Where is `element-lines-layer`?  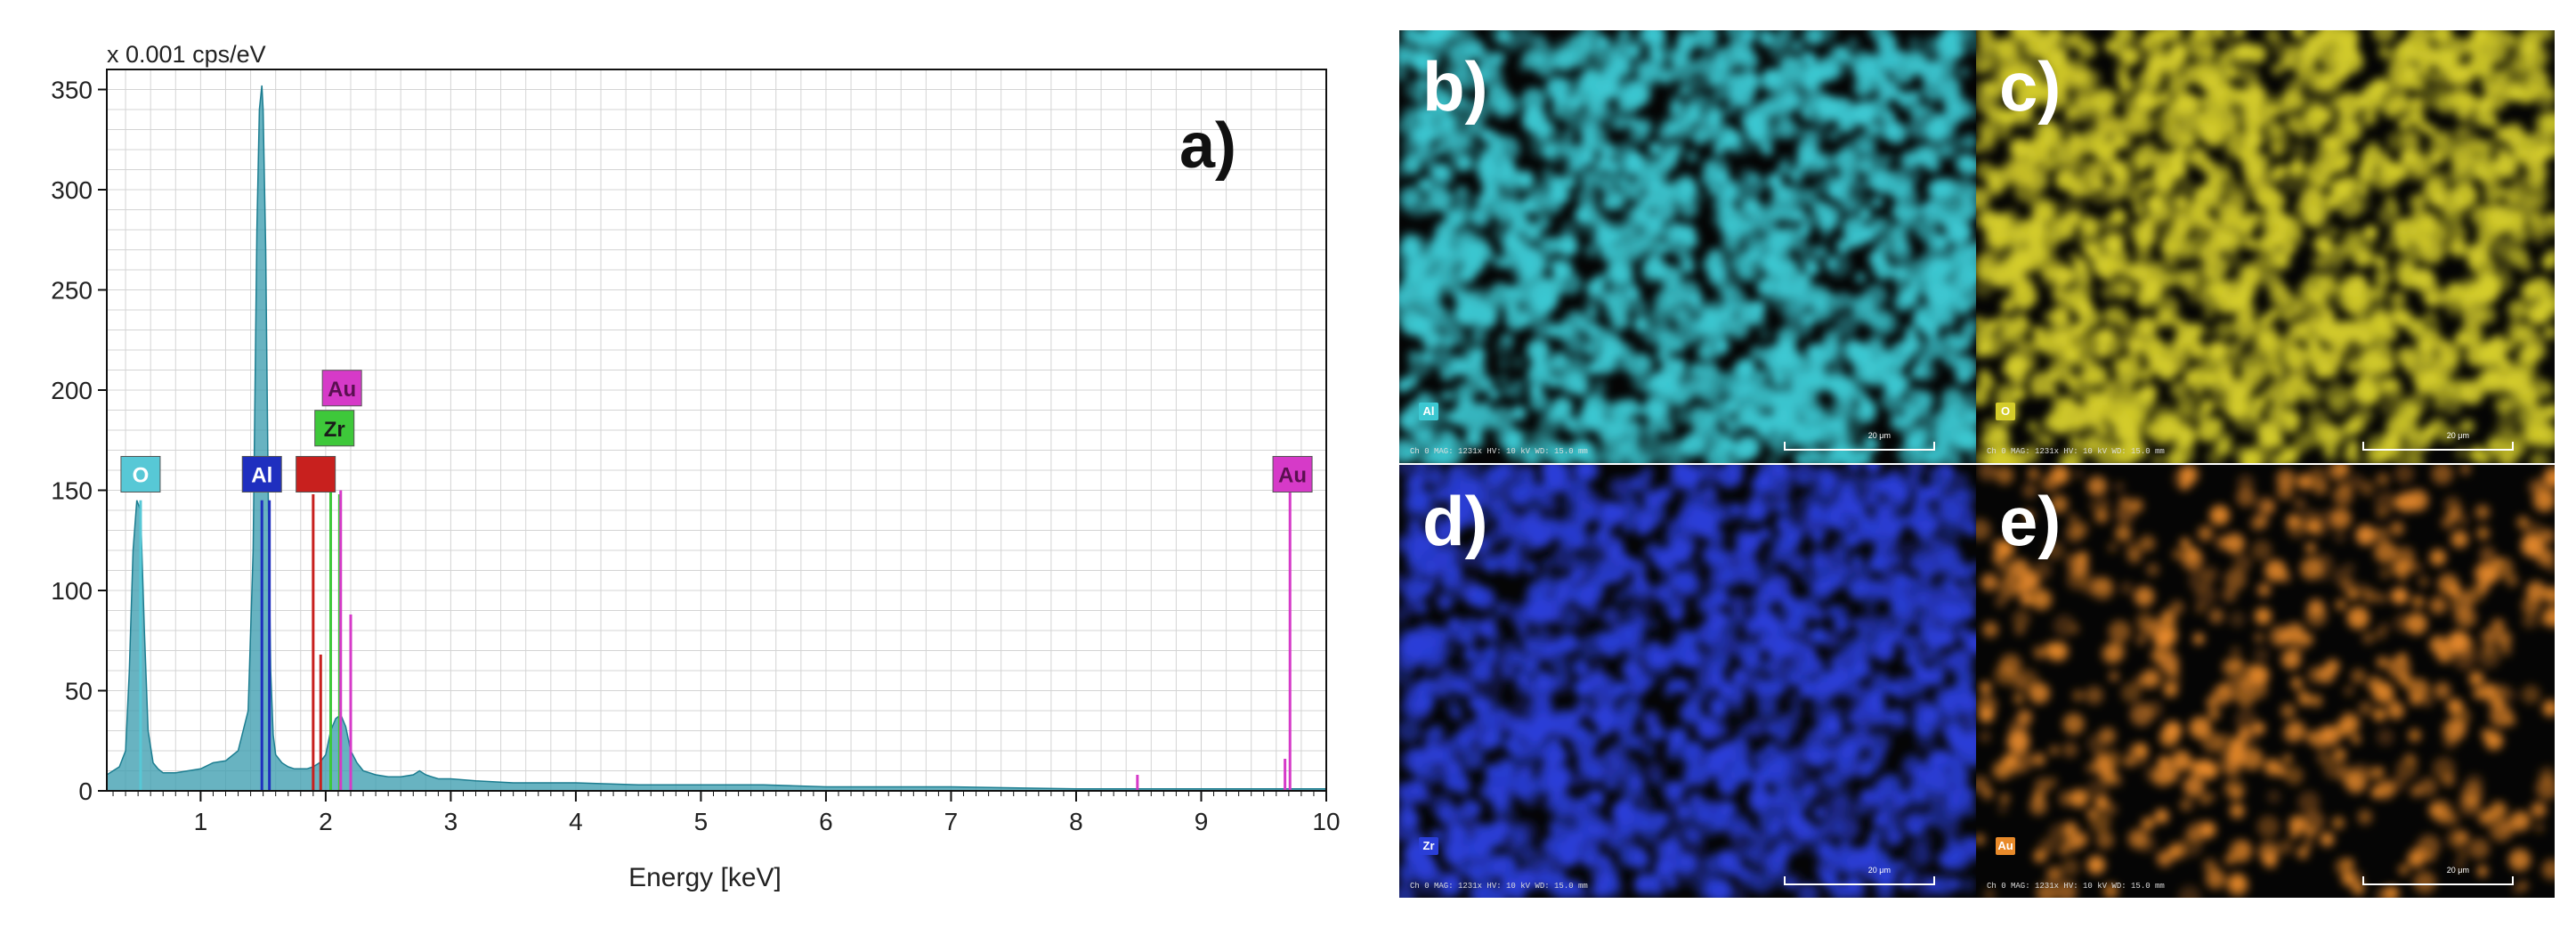
element-lines-layer is located at coordinates (715, 640).